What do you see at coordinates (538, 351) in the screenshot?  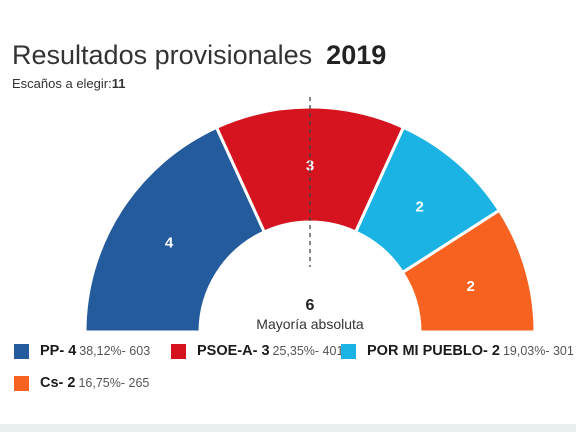 I see `legend-stats-por-mi-pueblo: 19,03%- 301` at bounding box center [538, 351].